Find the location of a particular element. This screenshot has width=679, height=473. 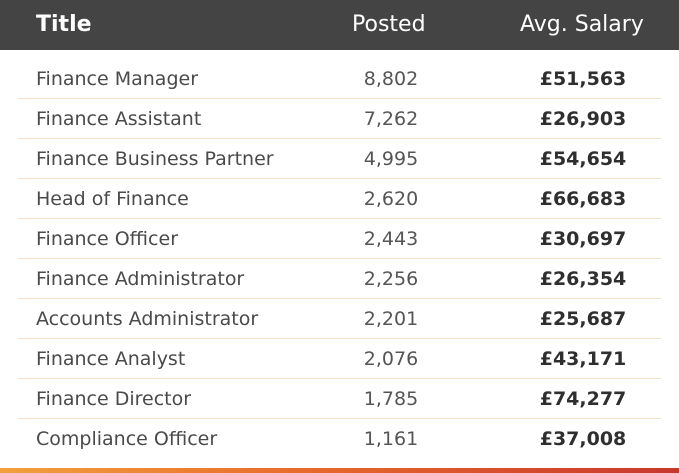

table-row: Finance Director 1,785 £74,277 is located at coordinates (339, 399).